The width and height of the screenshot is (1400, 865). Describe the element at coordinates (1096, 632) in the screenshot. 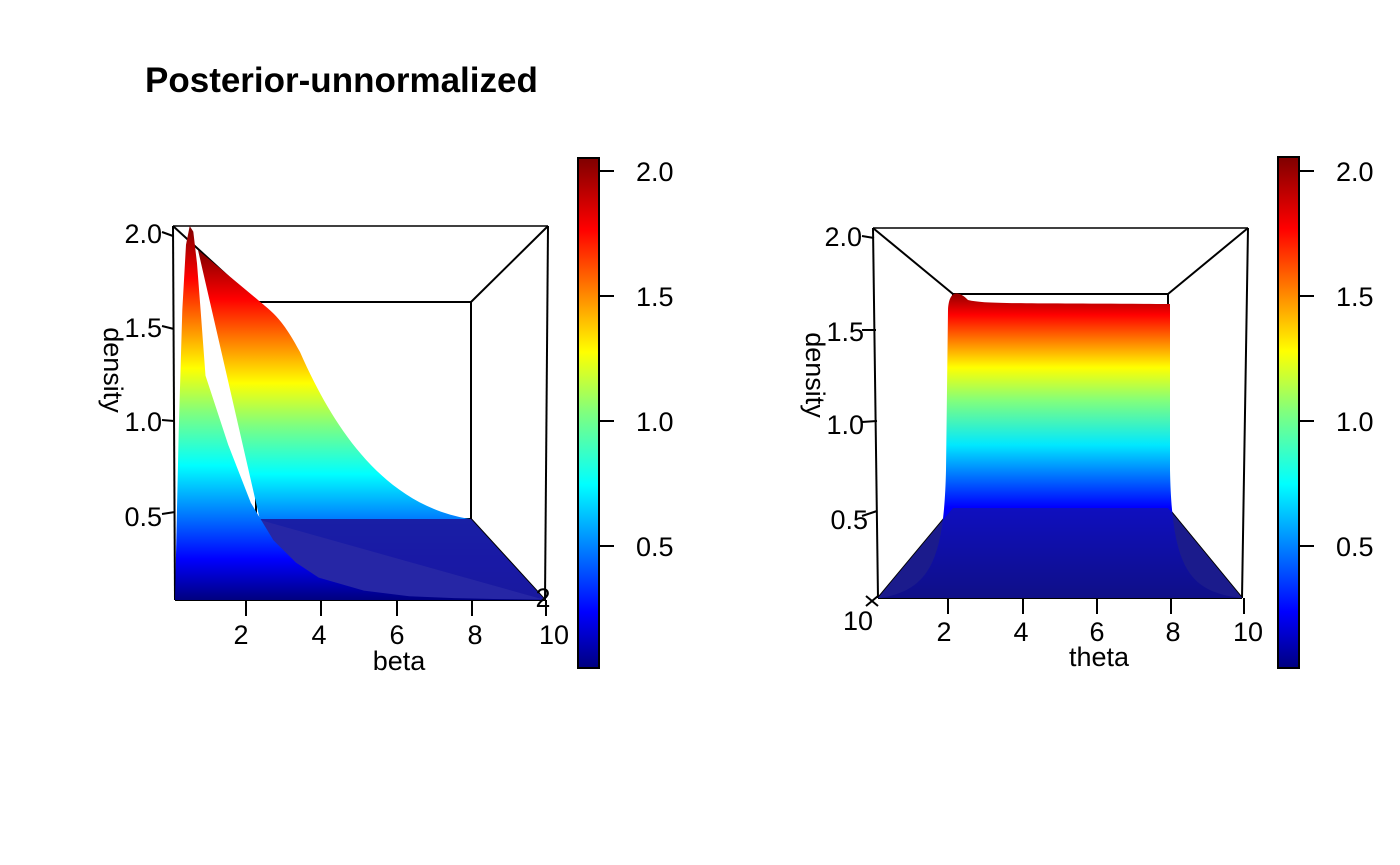

I see `theta-x-tick: 6` at that location.